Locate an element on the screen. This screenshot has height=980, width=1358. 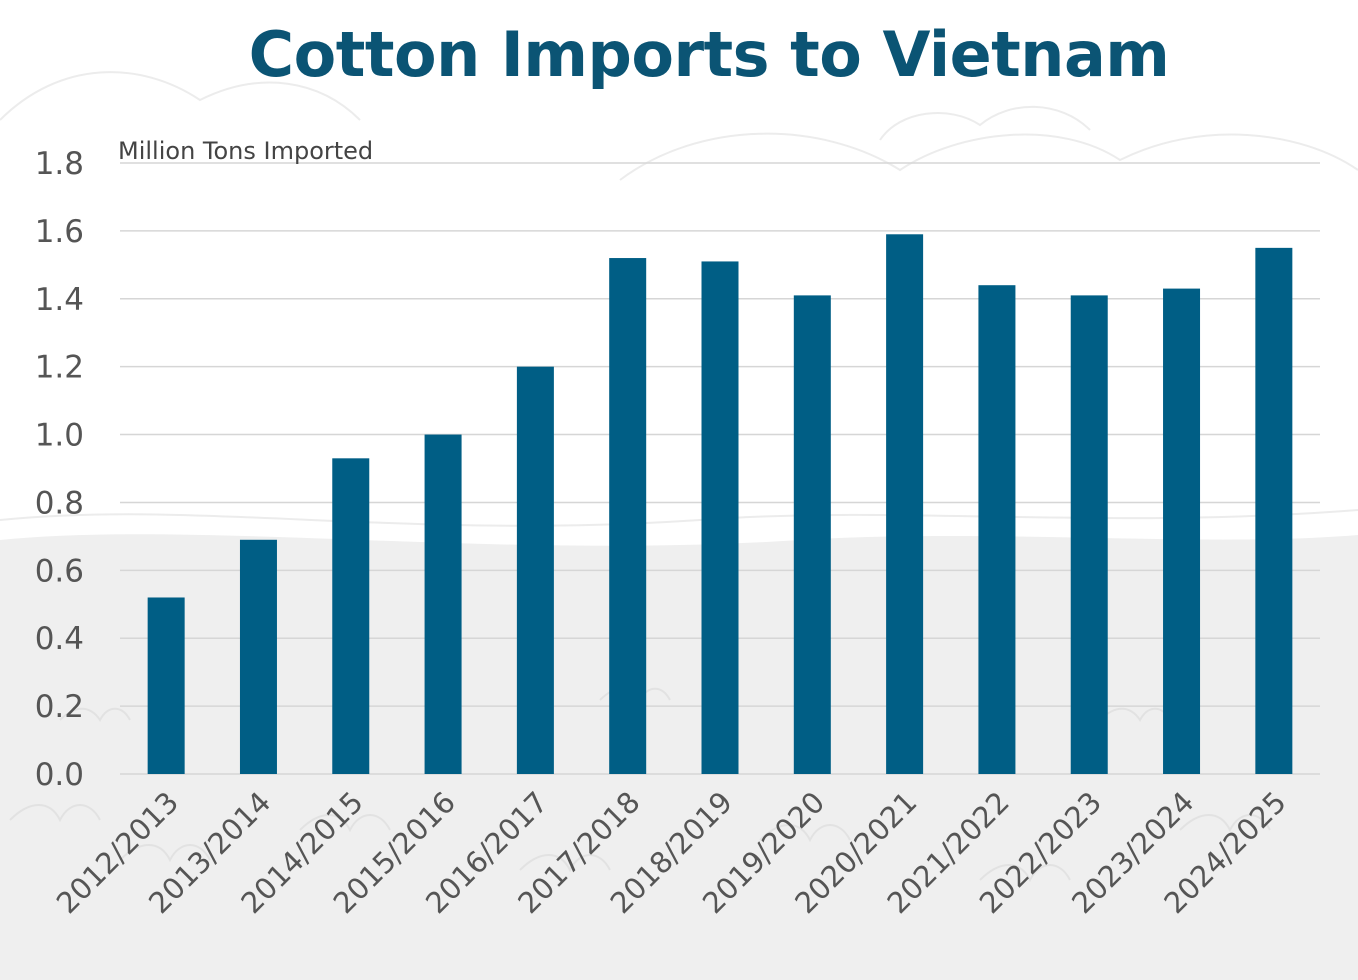
y-tick-label: 0.0 is located at coordinates (59, 775).